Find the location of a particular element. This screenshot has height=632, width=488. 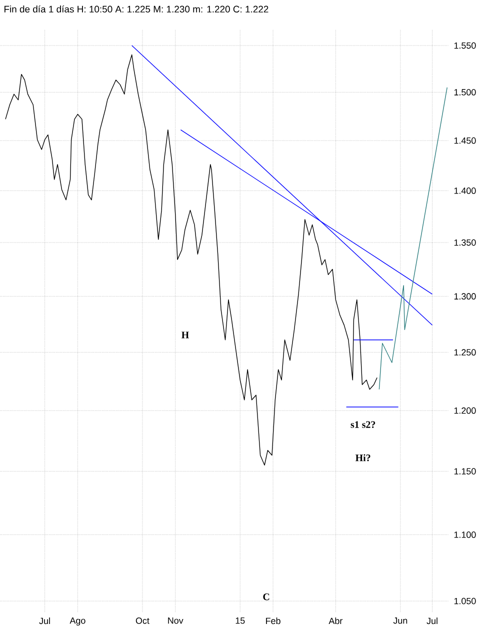

x-tick-label: Jun is located at coordinates (400, 621).